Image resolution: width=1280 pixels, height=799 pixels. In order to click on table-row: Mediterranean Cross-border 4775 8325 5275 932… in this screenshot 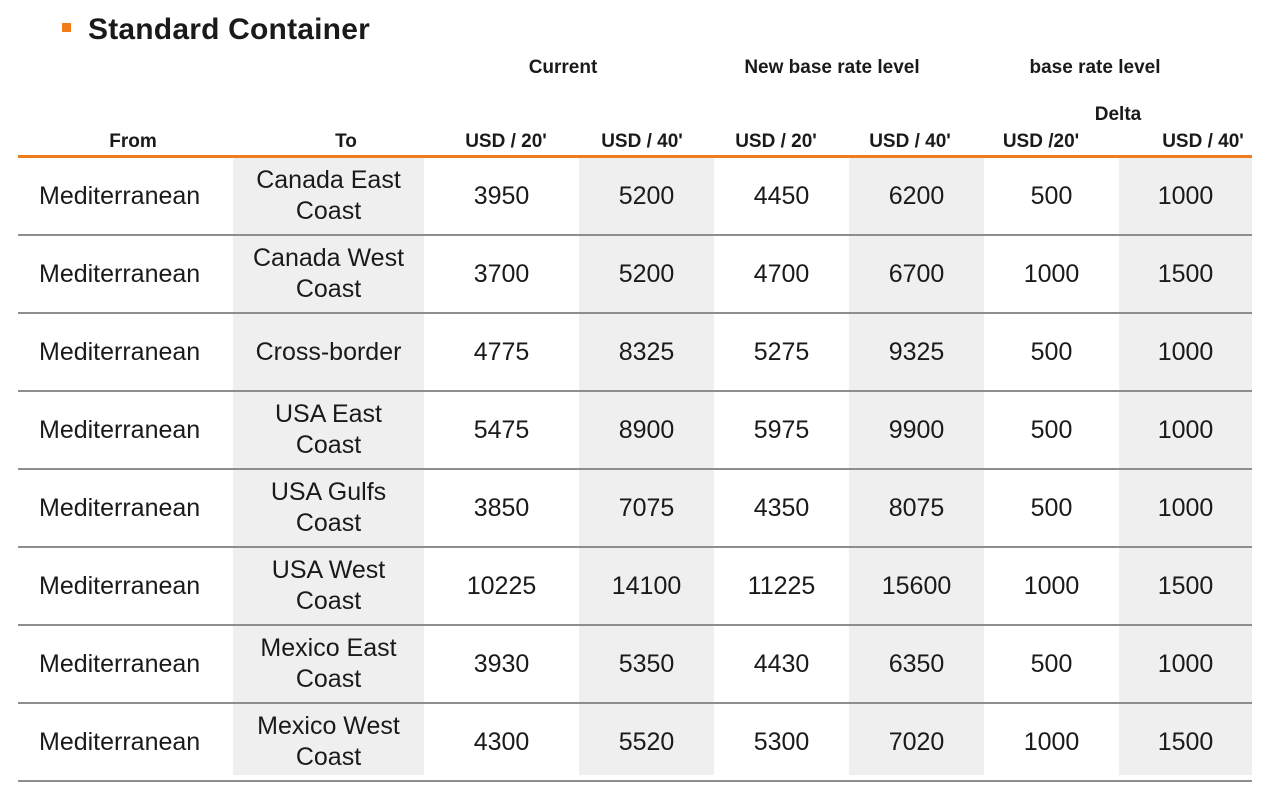, I will do `click(635, 352)`.